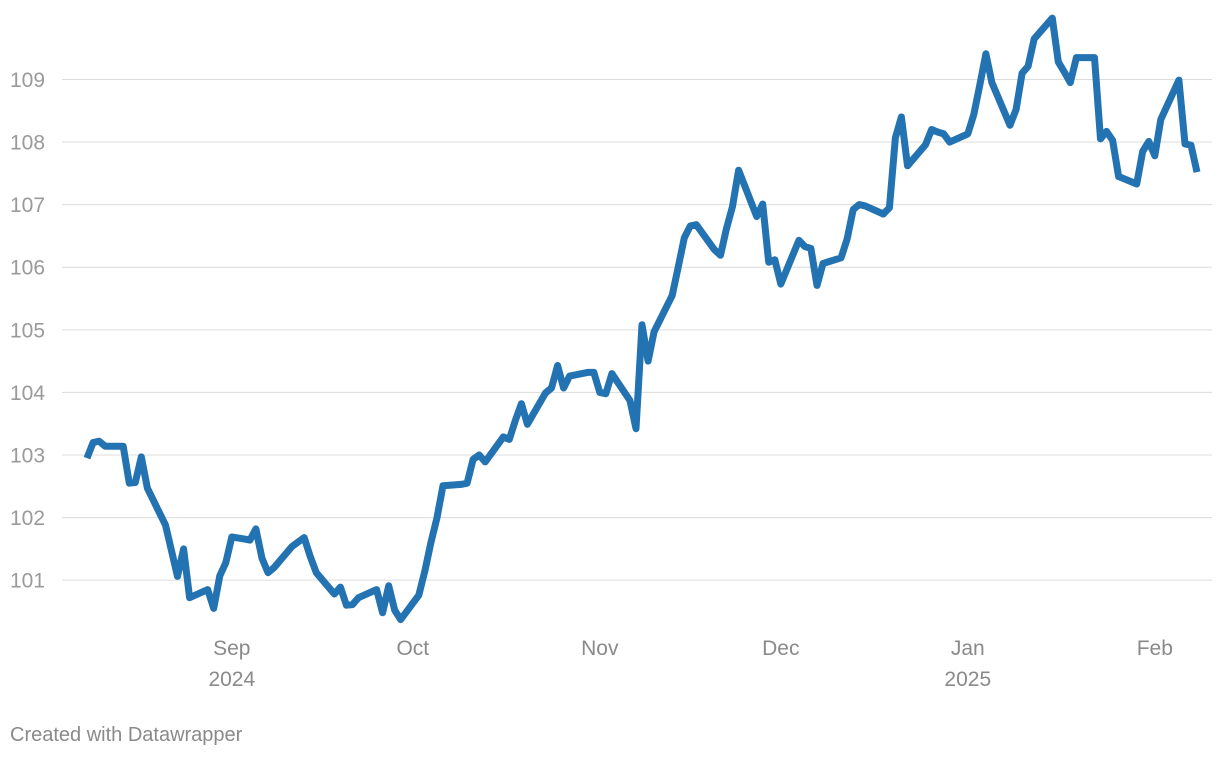  Describe the element at coordinates (231, 648) in the screenshot. I see `x-tick-label-sep: Sep` at that location.